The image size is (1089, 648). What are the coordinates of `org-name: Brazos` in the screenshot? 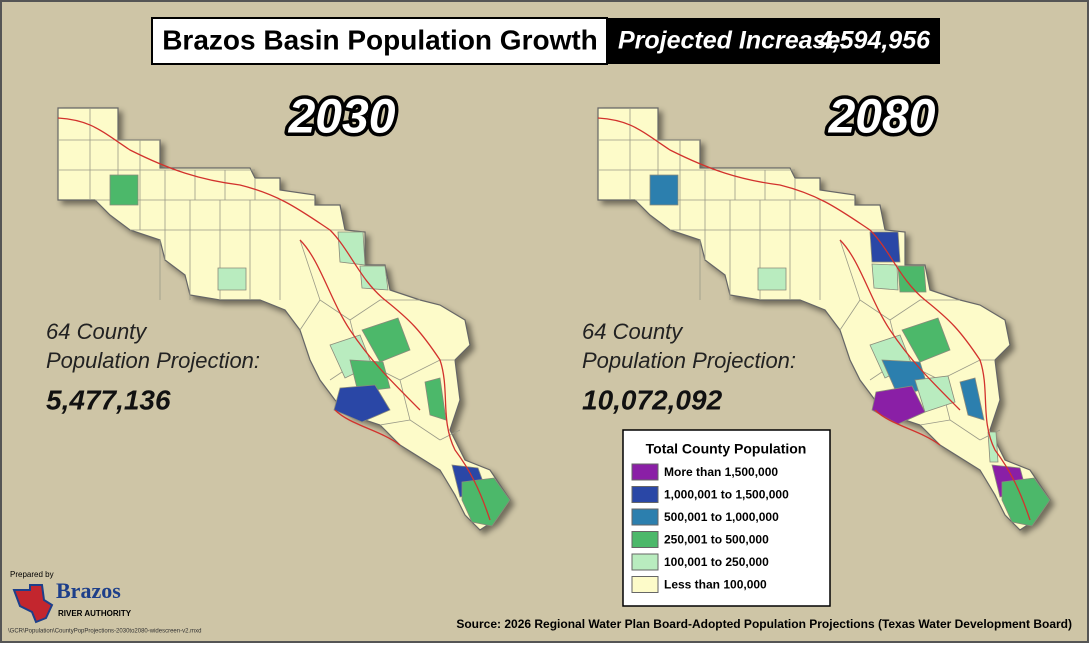 It's located at (88, 590).